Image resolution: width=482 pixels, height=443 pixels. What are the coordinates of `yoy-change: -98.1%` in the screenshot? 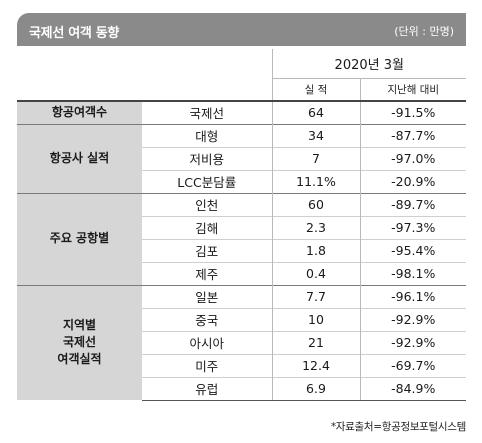 It's located at (413, 273).